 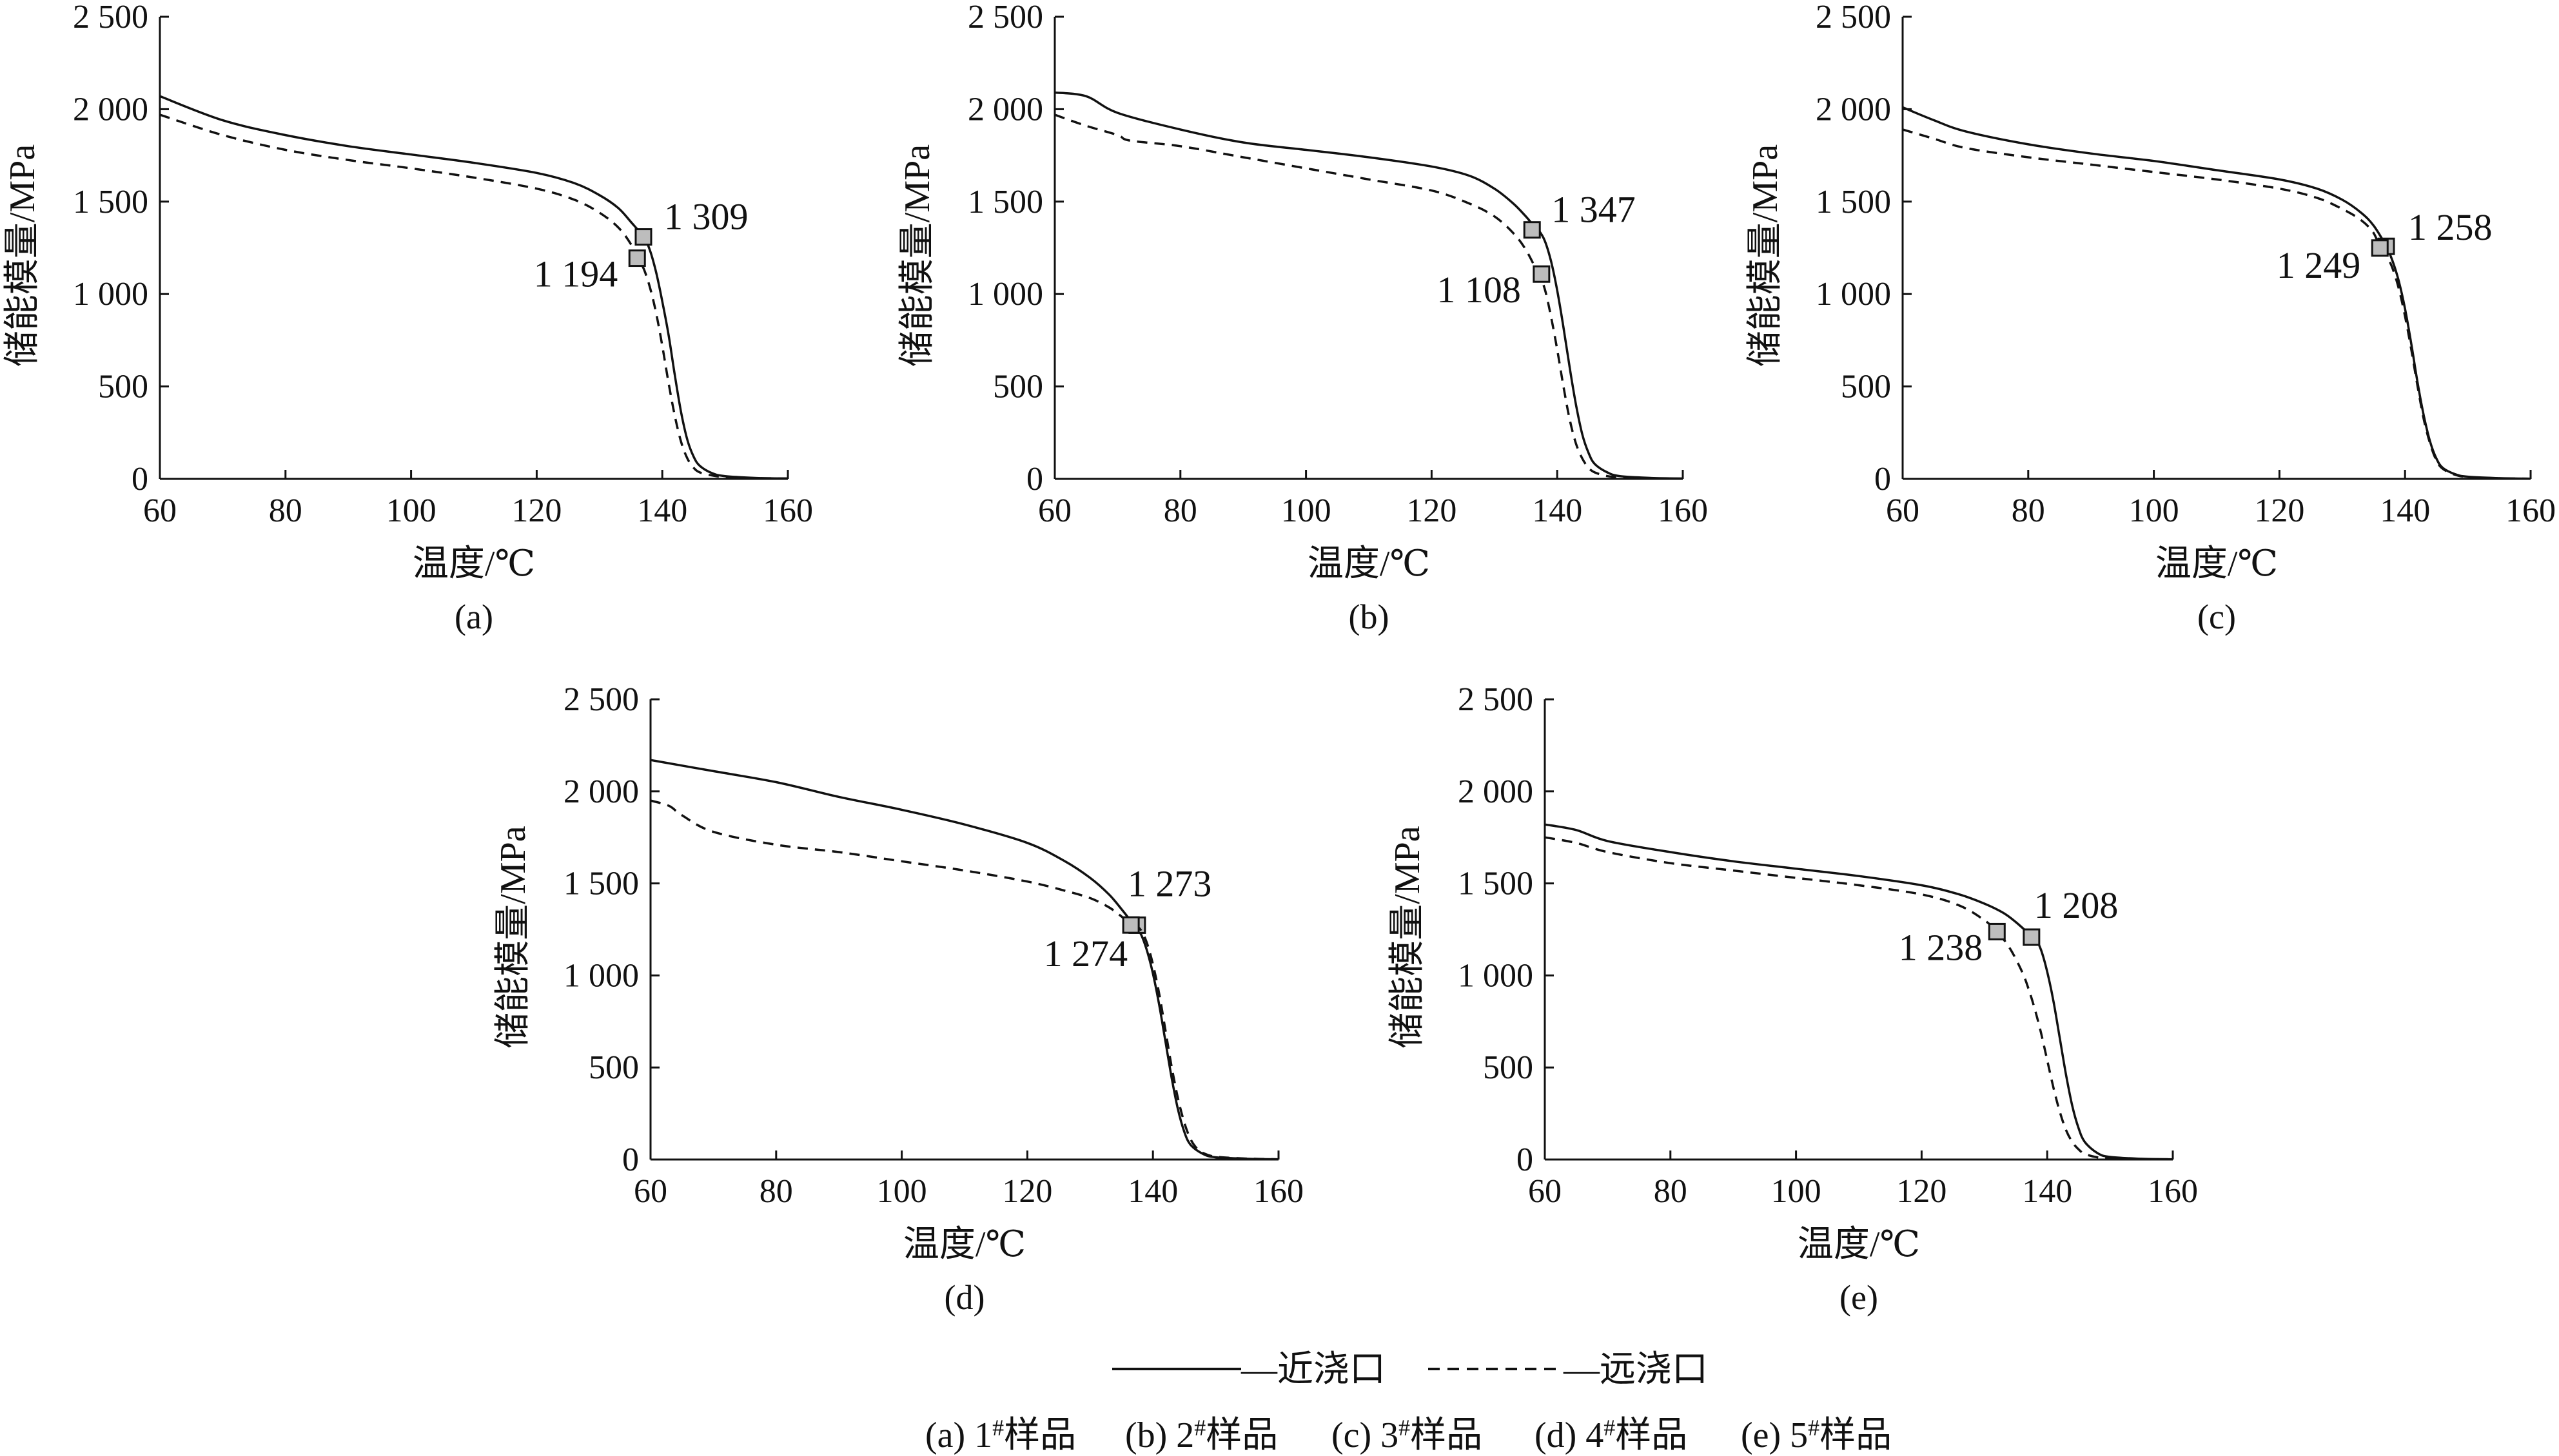 I want to click on legend-near-label: —近浇口, so click(x=1313, y=1370).